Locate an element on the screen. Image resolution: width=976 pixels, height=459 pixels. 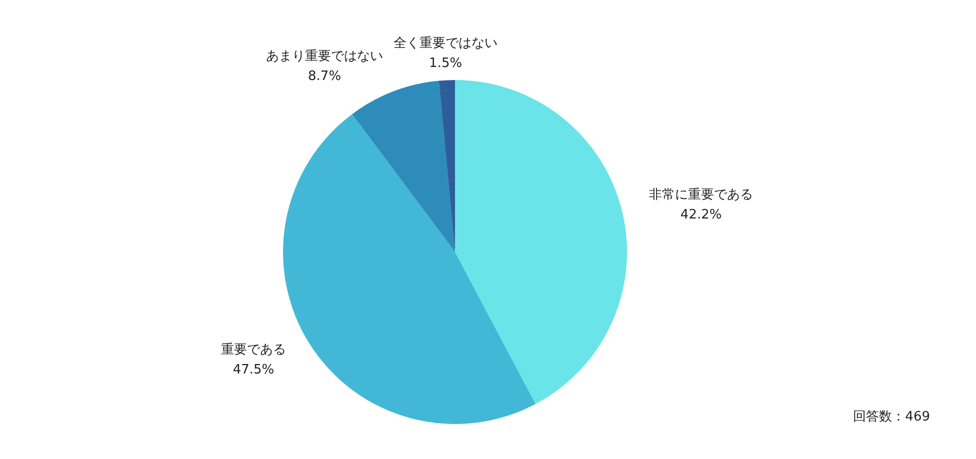
slice-label: 非常に重要である is located at coordinates (701, 194).